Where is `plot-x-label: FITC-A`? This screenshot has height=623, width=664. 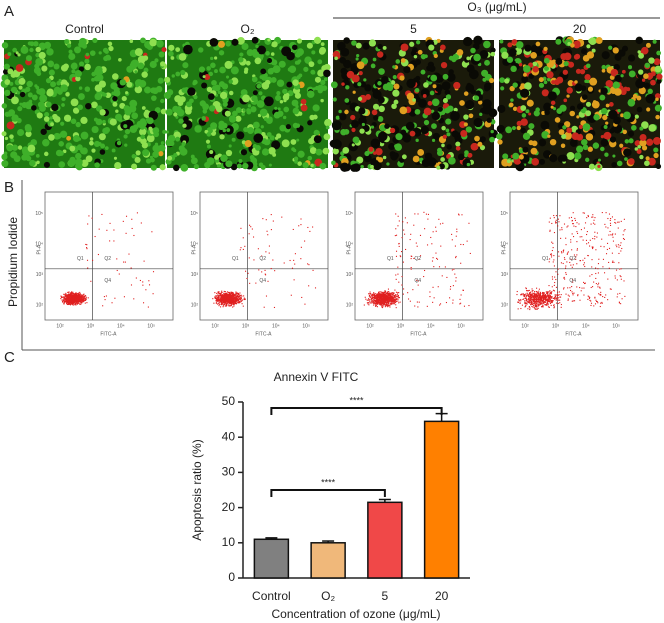 plot-x-label: FITC-A is located at coordinates (108, 334).